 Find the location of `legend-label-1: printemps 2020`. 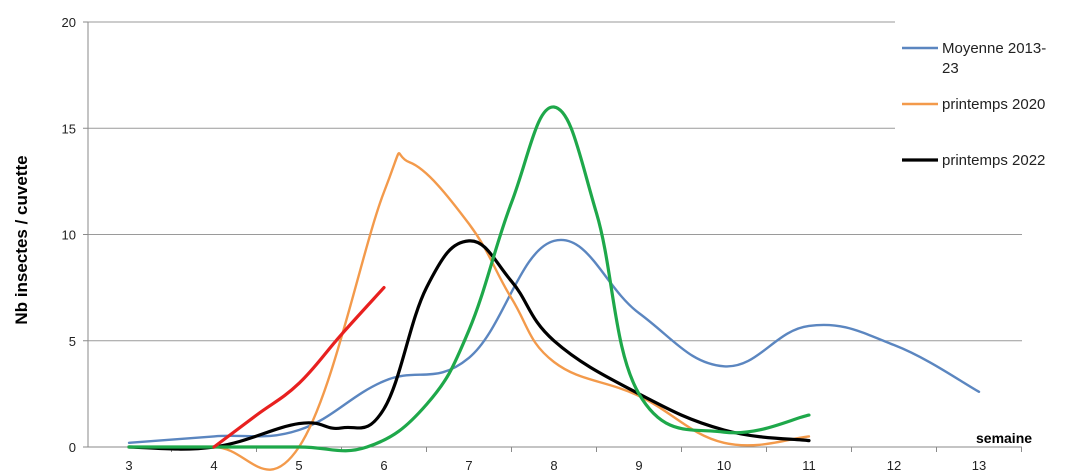

legend-label-1: printemps 2020 is located at coordinates (993, 104).